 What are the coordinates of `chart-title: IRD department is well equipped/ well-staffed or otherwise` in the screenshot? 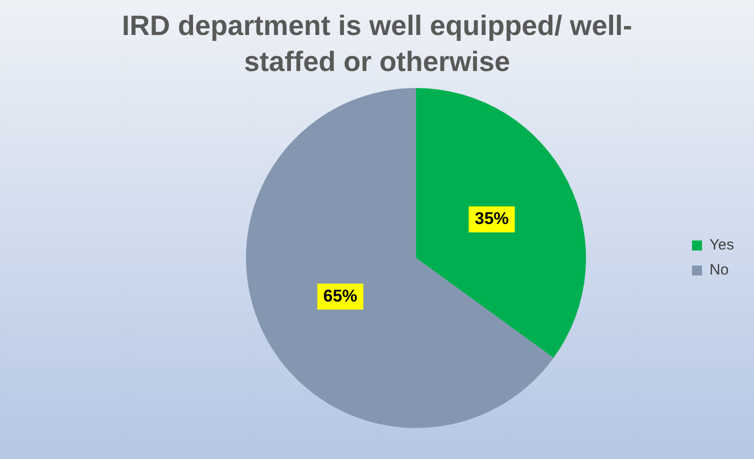 It's located at (377, 44).